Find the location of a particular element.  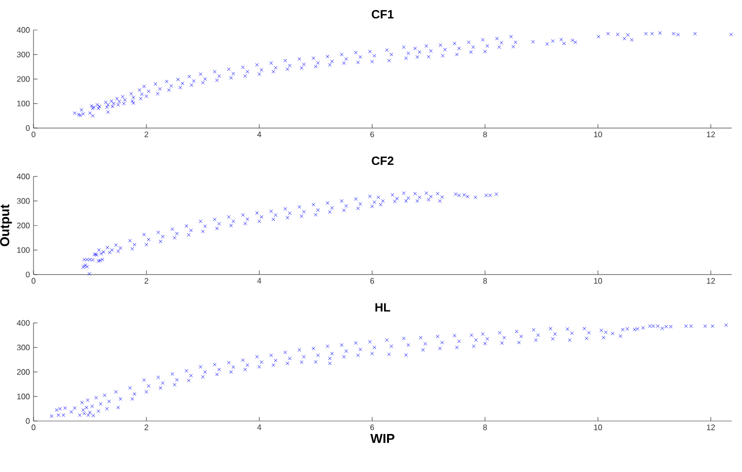

y-axis-title: Output is located at coordinates (6, 225).